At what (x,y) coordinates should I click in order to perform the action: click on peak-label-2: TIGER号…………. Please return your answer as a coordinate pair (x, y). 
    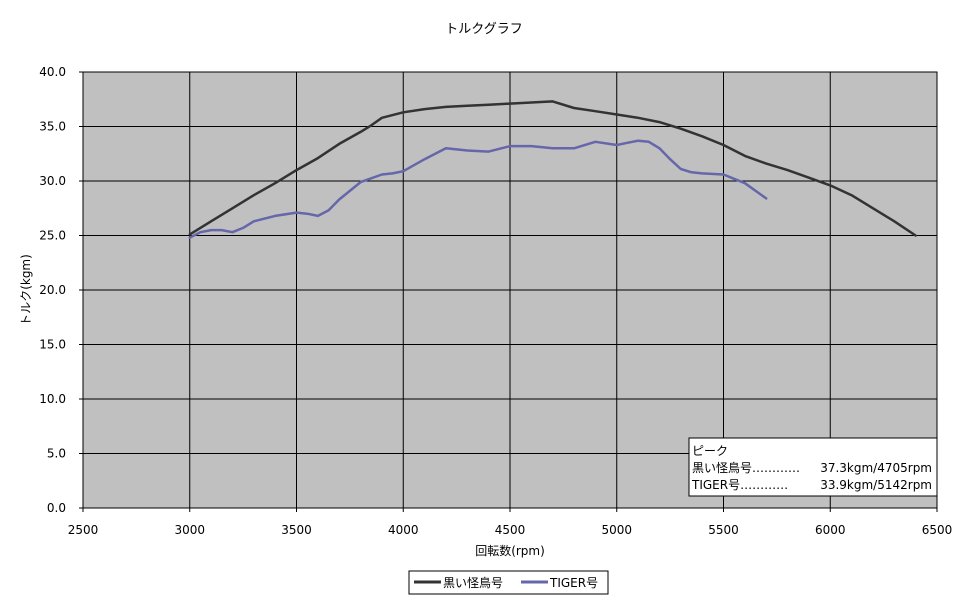
    Looking at the image, I should click on (739, 485).